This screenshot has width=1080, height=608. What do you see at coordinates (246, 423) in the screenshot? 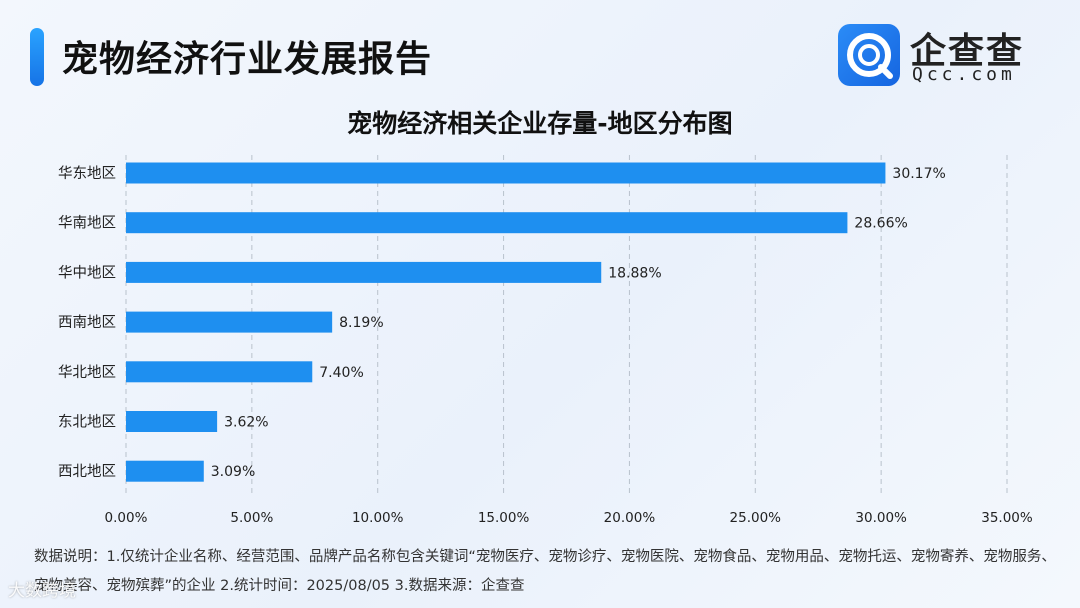
I see `value-label: 3.62%` at bounding box center [246, 423].